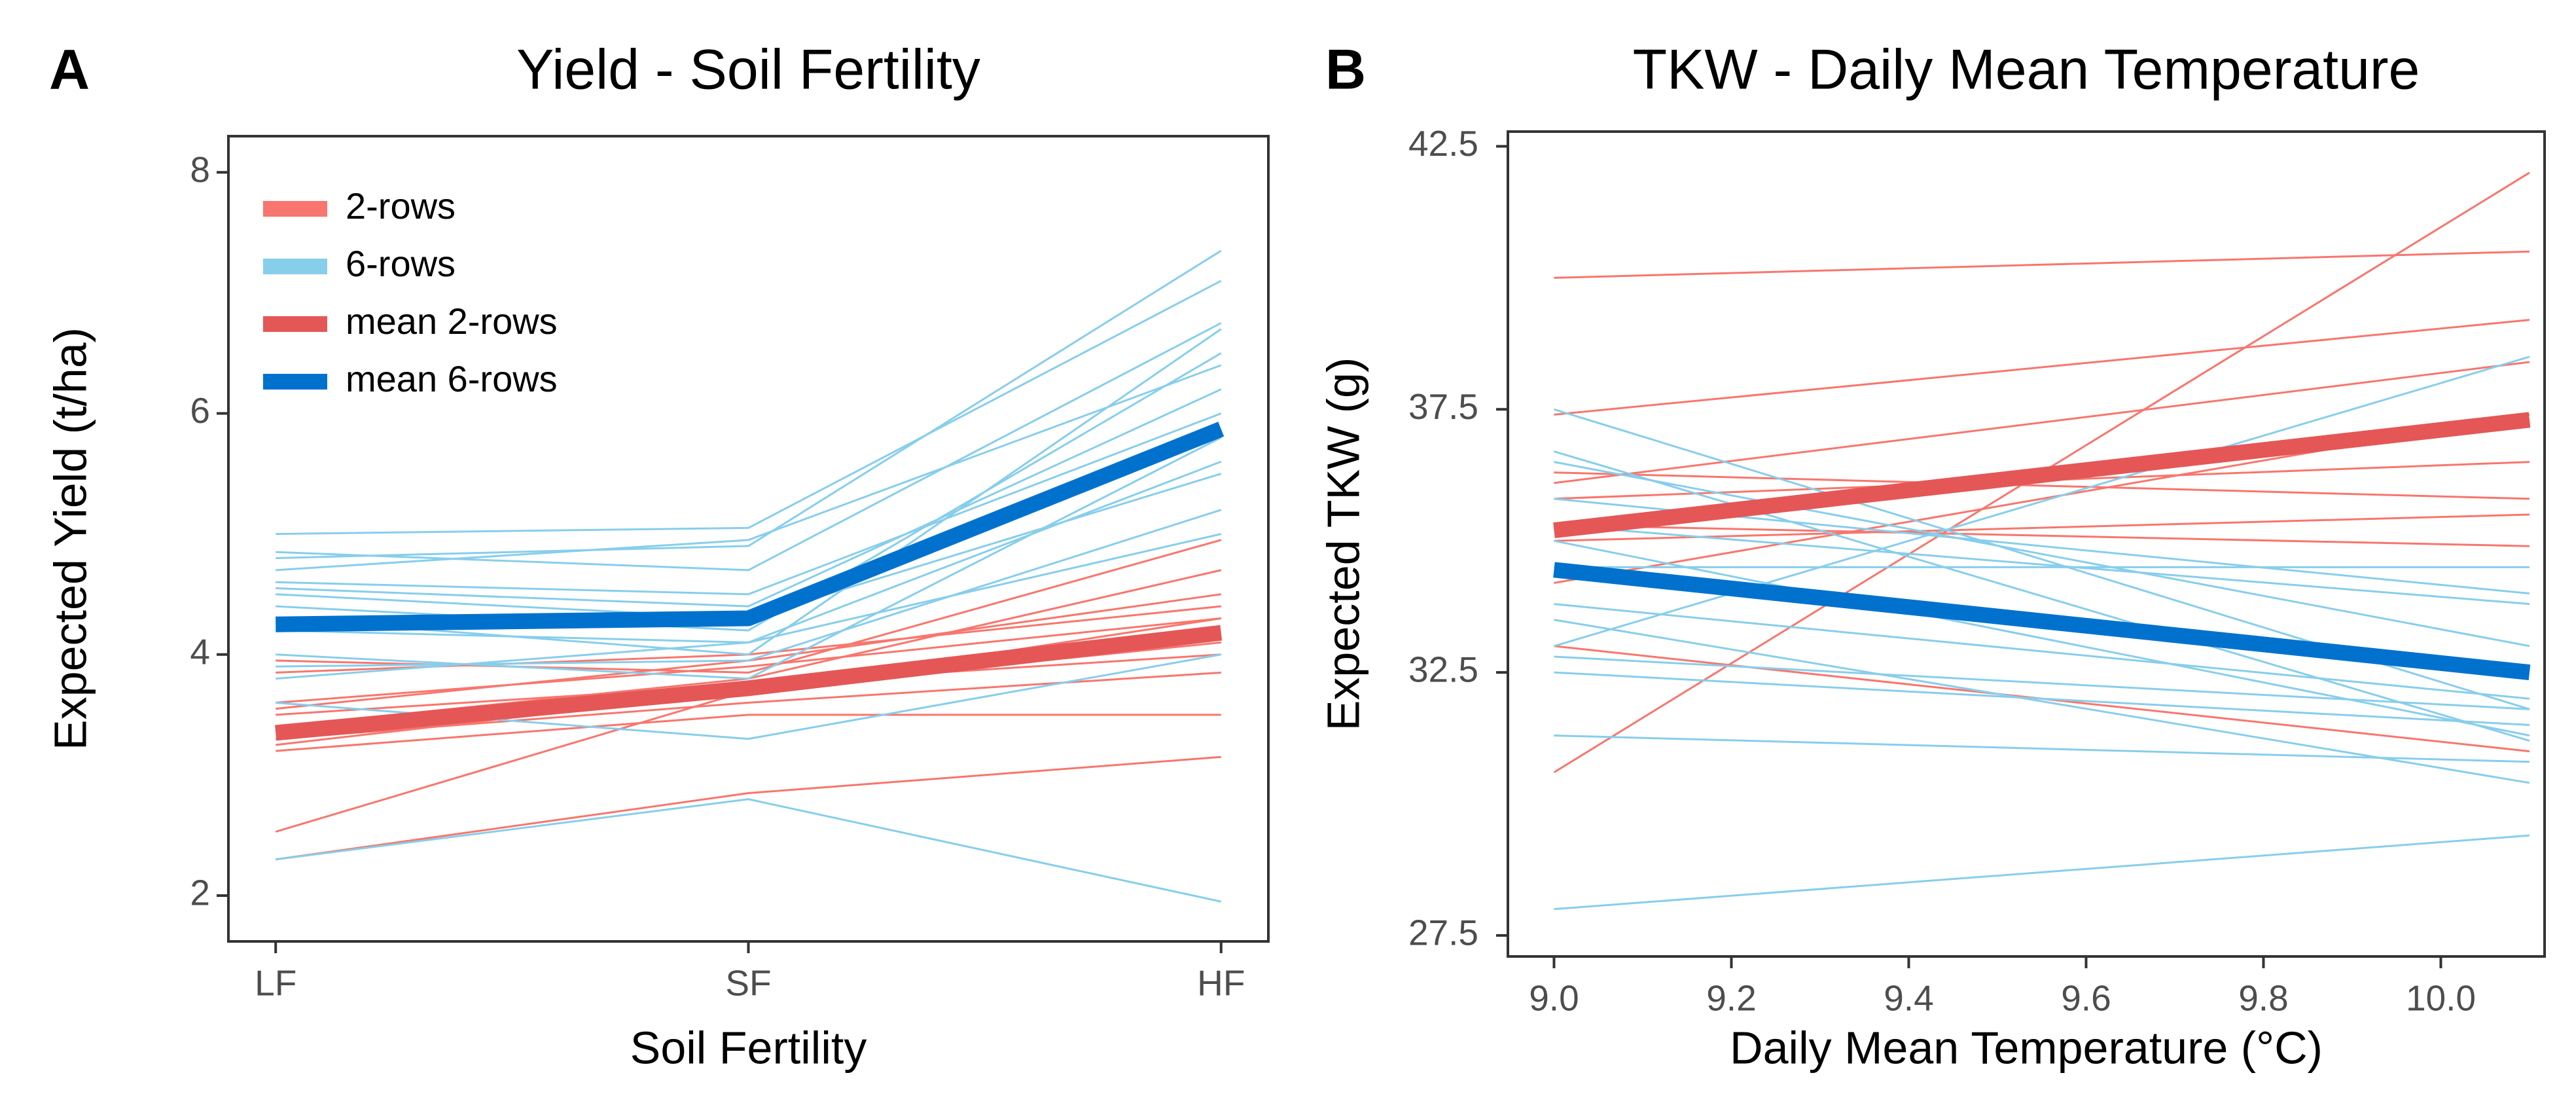 This screenshot has height=1109, width=2576. What do you see at coordinates (2026, 1047) in the screenshot?
I see `x-axis-title: Daily Mean Temperature (°C)` at bounding box center [2026, 1047].